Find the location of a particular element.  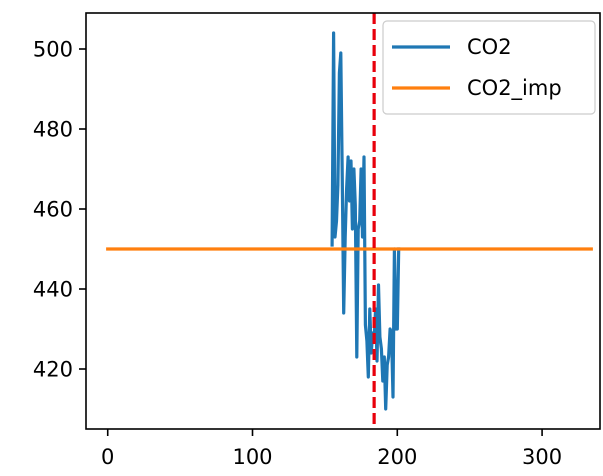

y-tick-label: 500 is located at coordinates (53, 50).